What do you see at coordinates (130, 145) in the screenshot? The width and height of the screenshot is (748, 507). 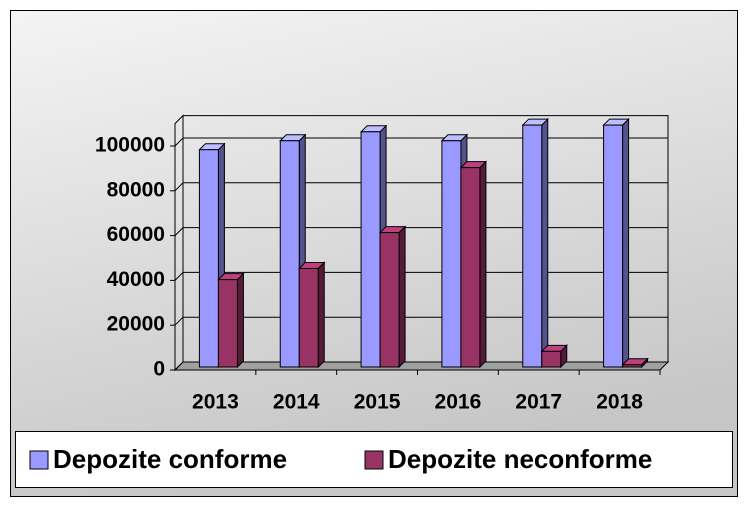 I see `y-tick-label: 100000` at bounding box center [130, 145].